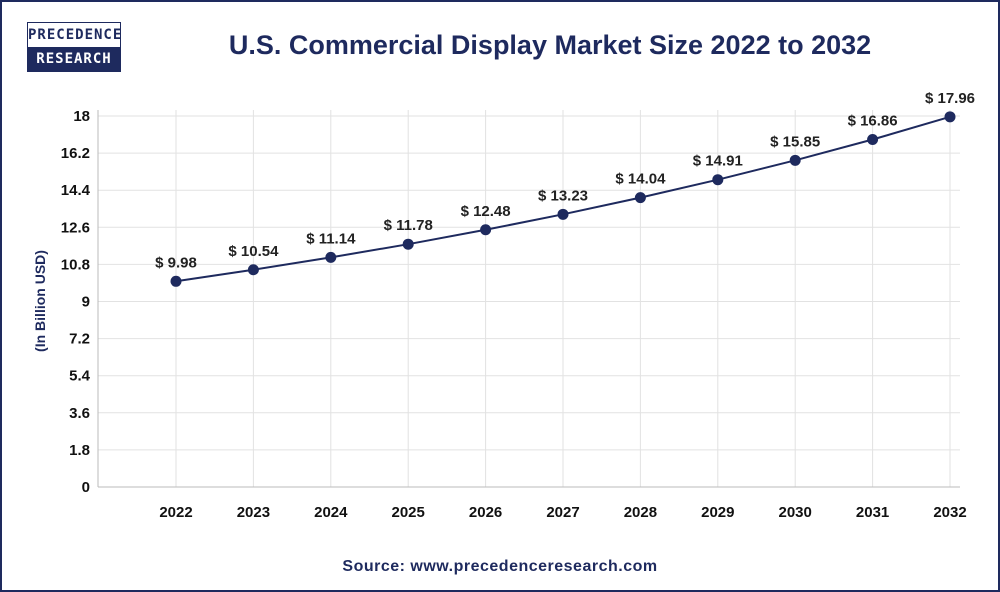 The height and width of the screenshot is (592, 1000). Describe the element at coordinates (175, 512) in the screenshot. I see `x-tick-label: 2022` at that location.